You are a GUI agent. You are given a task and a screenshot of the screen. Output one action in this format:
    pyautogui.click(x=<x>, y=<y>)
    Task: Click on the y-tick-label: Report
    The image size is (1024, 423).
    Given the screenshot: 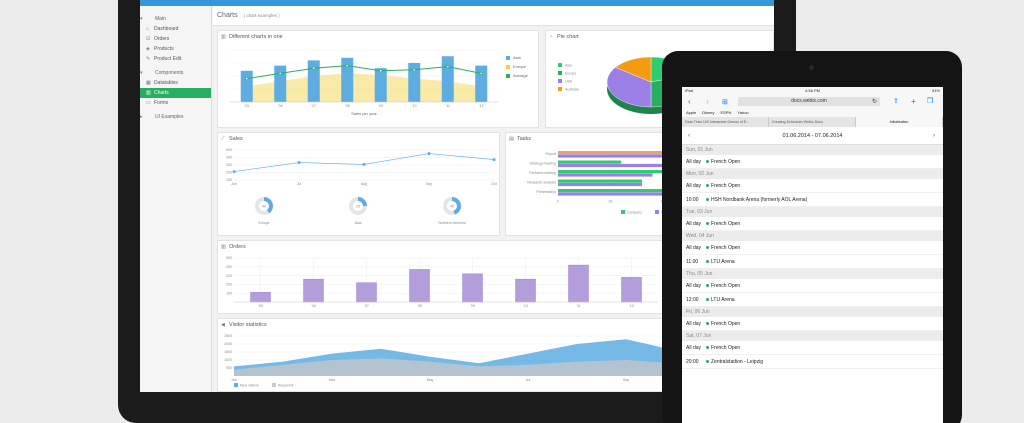 What is the action you would take?
    pyautogui.click(x=550, y=154)
    